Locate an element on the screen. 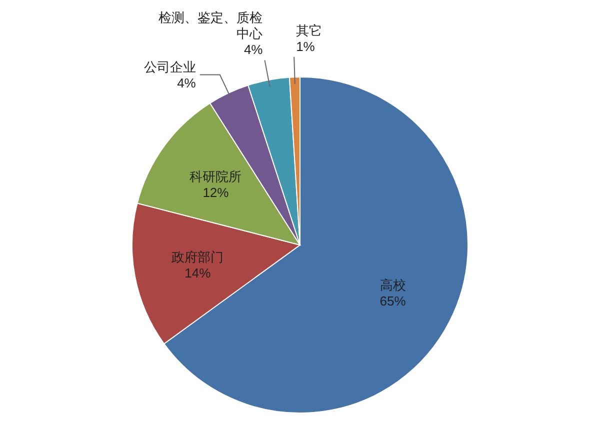 The height and width of the screenshot is (430, 600). slice-label: 其它 is located at coordinates (309, 30).